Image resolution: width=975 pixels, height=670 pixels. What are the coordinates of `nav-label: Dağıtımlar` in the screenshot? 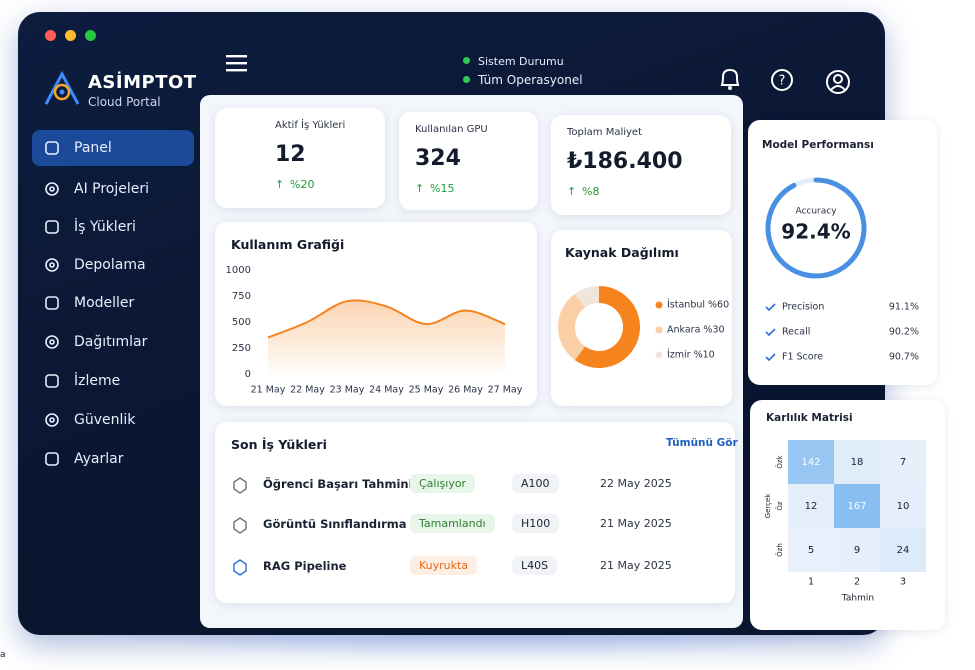 It's located at (111, 342).